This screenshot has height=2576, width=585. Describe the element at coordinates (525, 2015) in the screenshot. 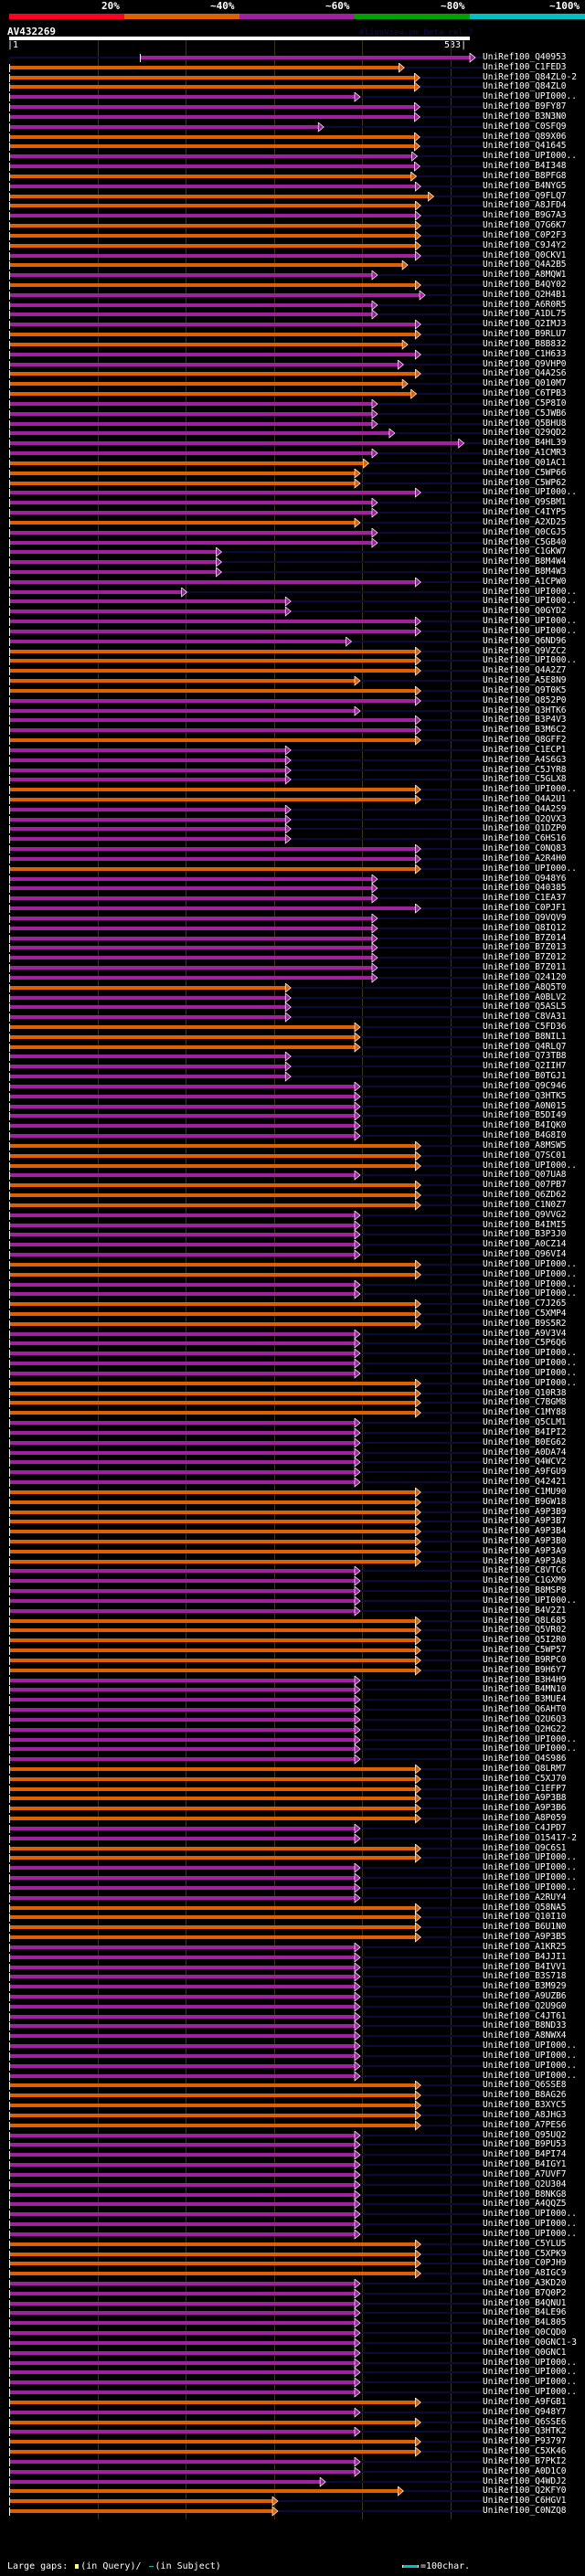

I see `hit-label: UniRef100_C4JT61` at that location.